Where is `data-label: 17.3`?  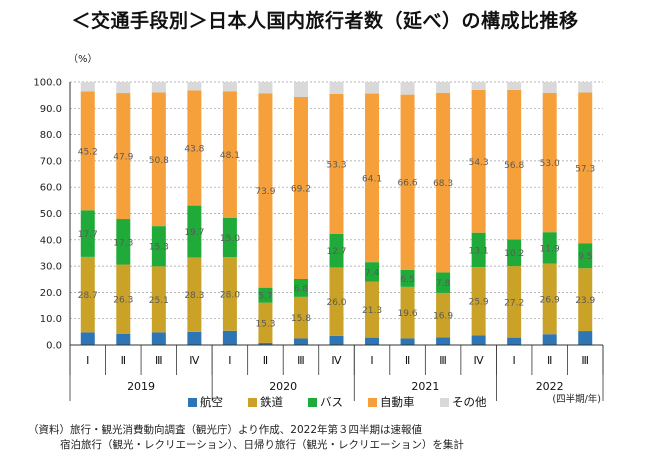
data-label: 17.3 is located at coordinates (123, 243).